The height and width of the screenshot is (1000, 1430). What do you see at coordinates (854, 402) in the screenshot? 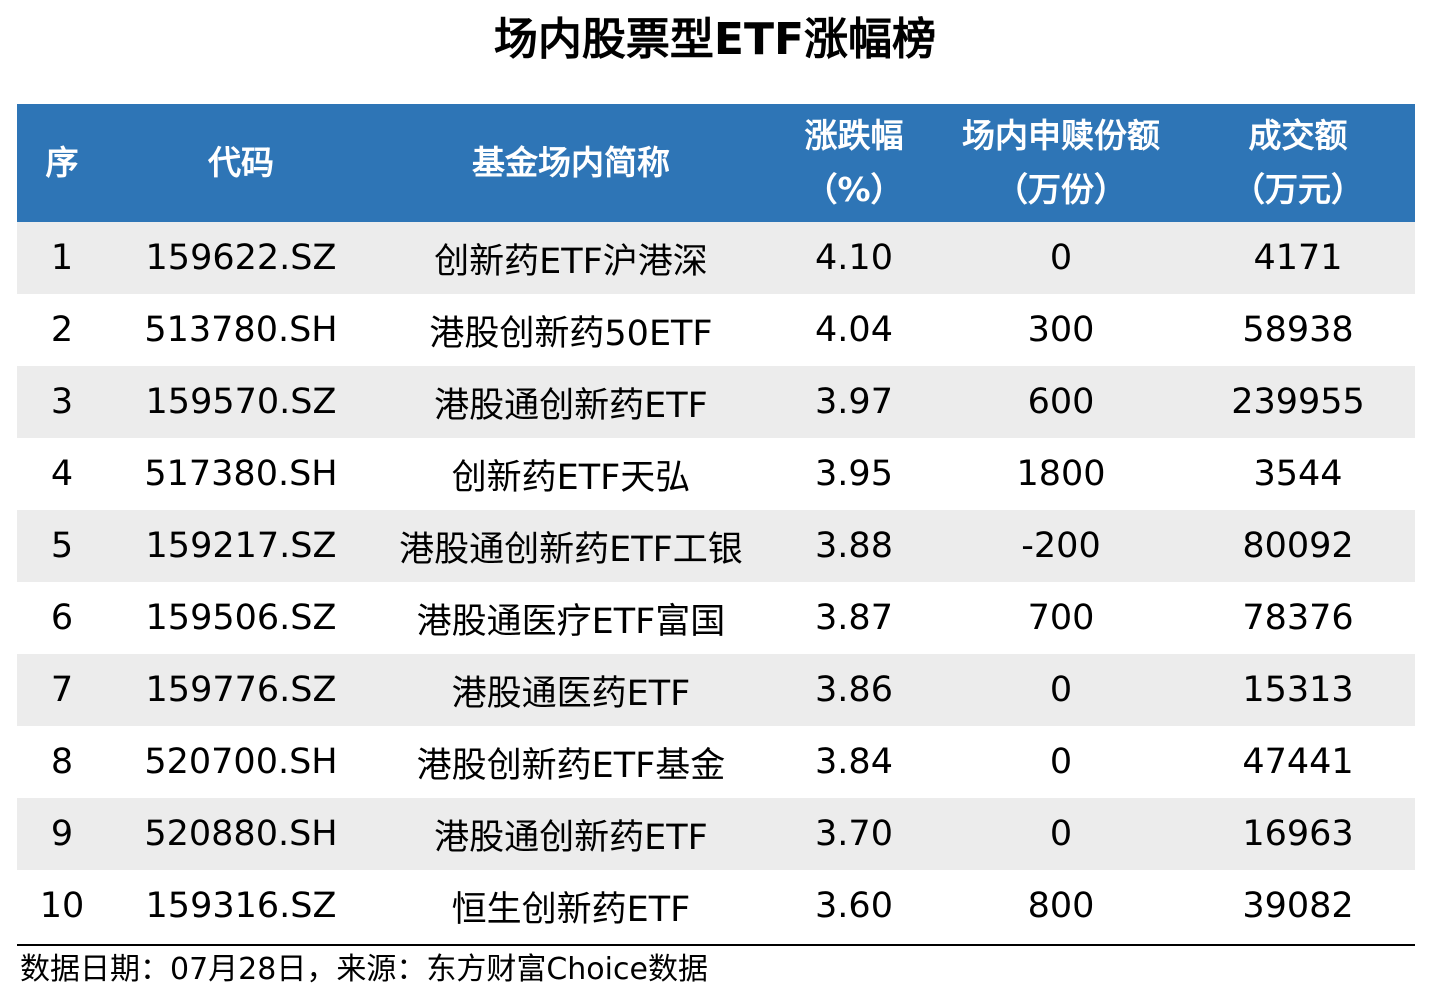
I see `change-cell: 3.97` at bounding box center [854, 402].